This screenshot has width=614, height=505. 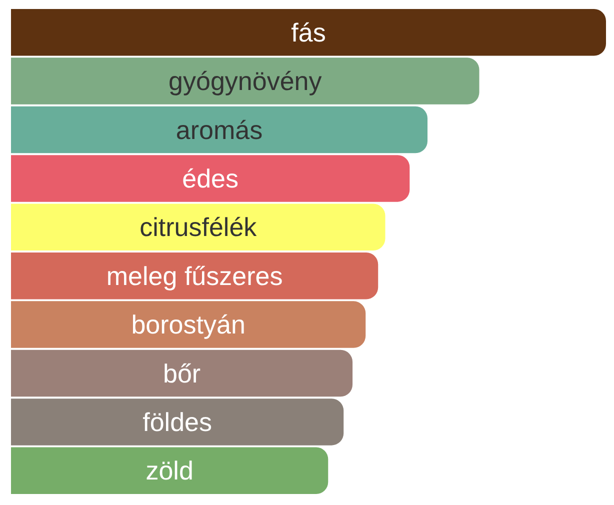 I want to click on y-tick-label: gyógynövény, so click(x=245, y=81).